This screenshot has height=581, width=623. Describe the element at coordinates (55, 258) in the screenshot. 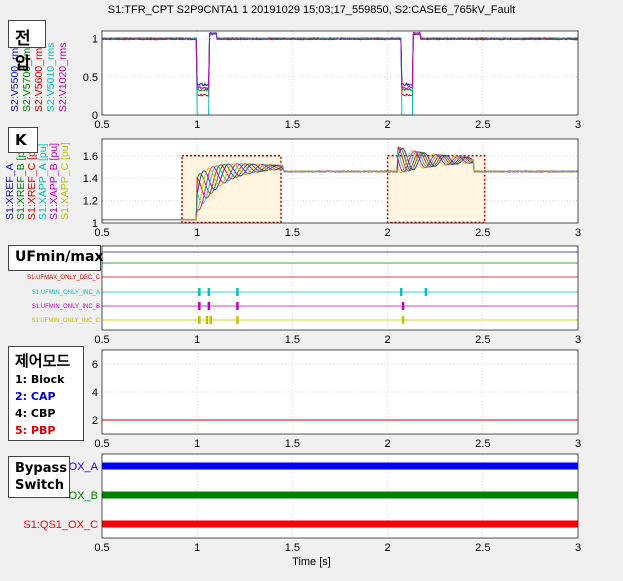

I see `ufminmax-label: UFmin/max` at that location.